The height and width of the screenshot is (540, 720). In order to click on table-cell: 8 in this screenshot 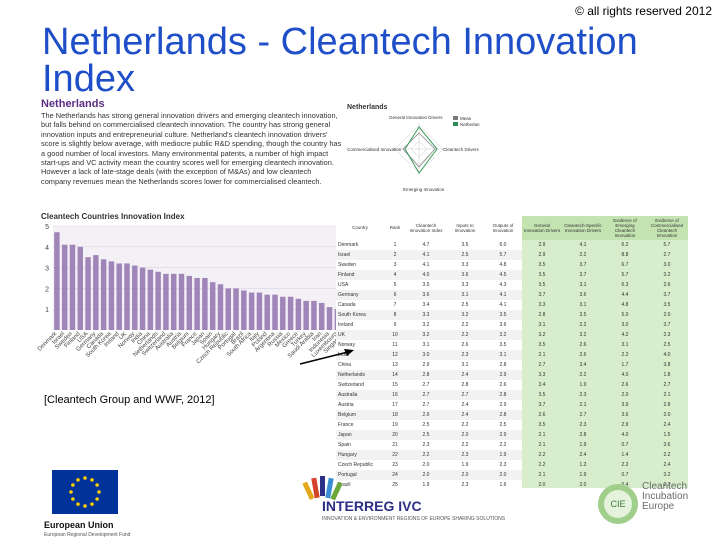, I will do `click(395, 315)`.